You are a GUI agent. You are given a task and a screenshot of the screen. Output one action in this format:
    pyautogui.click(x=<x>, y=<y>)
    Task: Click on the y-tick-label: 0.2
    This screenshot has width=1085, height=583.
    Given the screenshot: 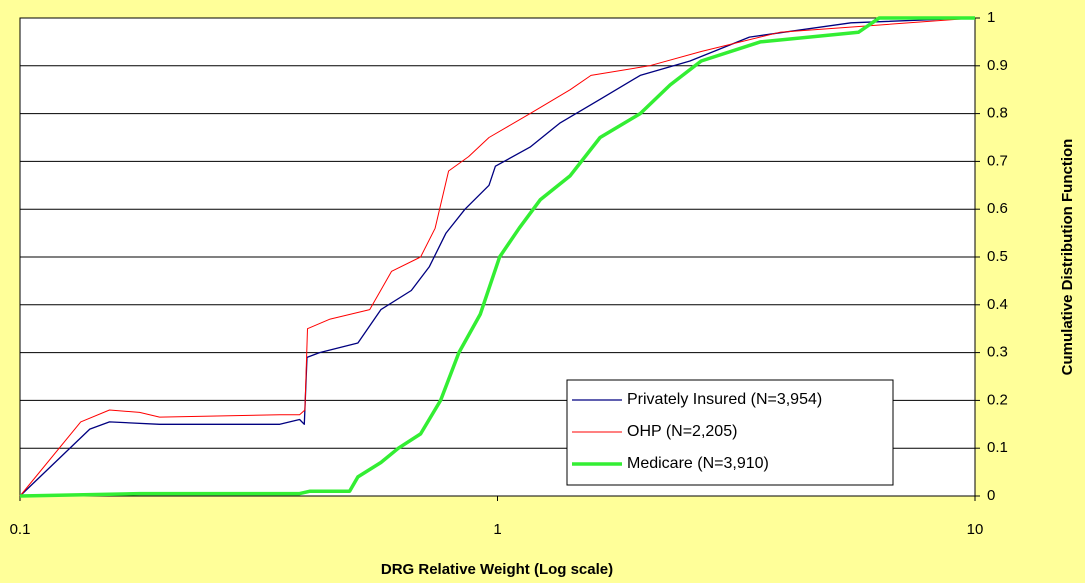 What is the action you would take?
    pyautogui.click(x=997, y=399)
    